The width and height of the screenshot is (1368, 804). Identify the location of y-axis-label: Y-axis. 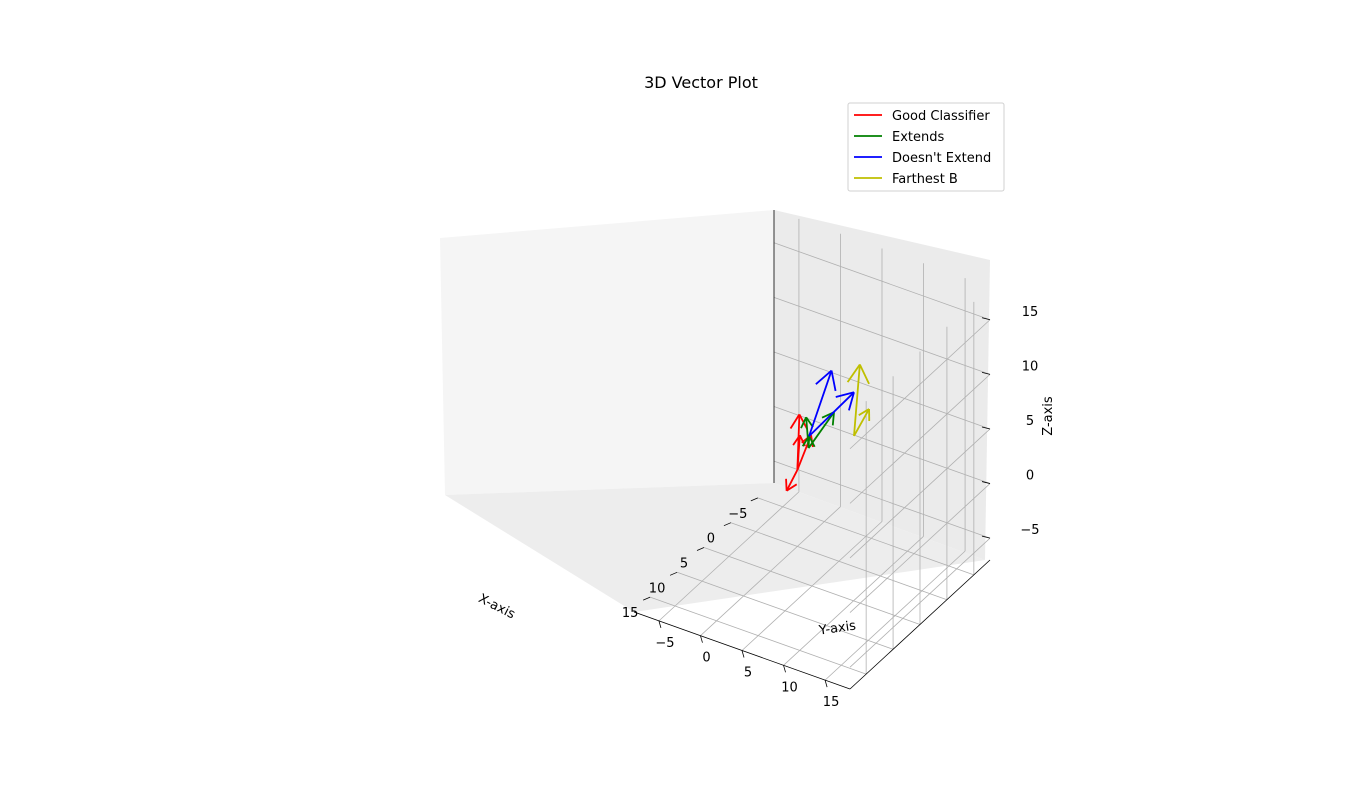
(837, 628).